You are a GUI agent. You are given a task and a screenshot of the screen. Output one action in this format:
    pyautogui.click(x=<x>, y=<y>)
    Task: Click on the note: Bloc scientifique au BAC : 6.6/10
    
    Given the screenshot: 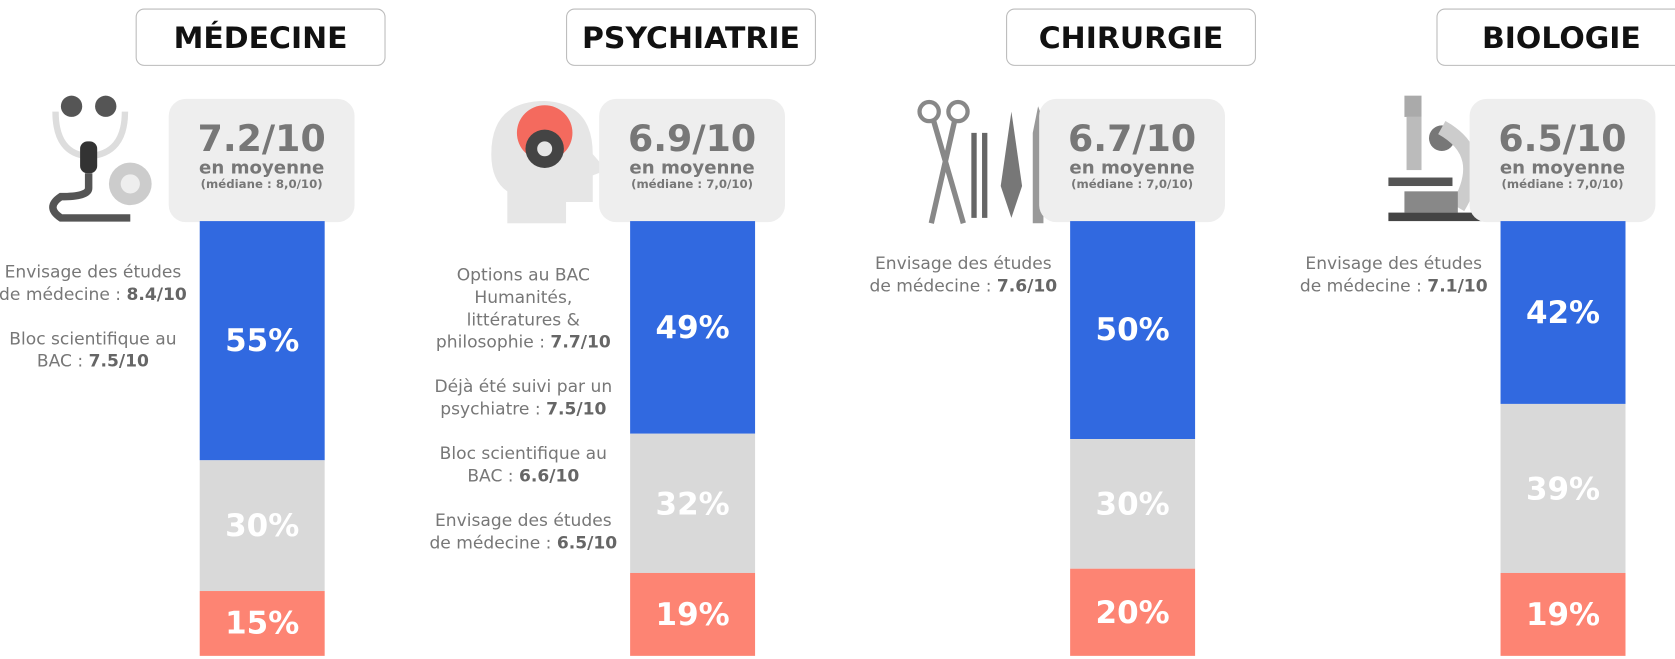 What is the action you would take?
    pyautogui.click(x=523, y=464)
    